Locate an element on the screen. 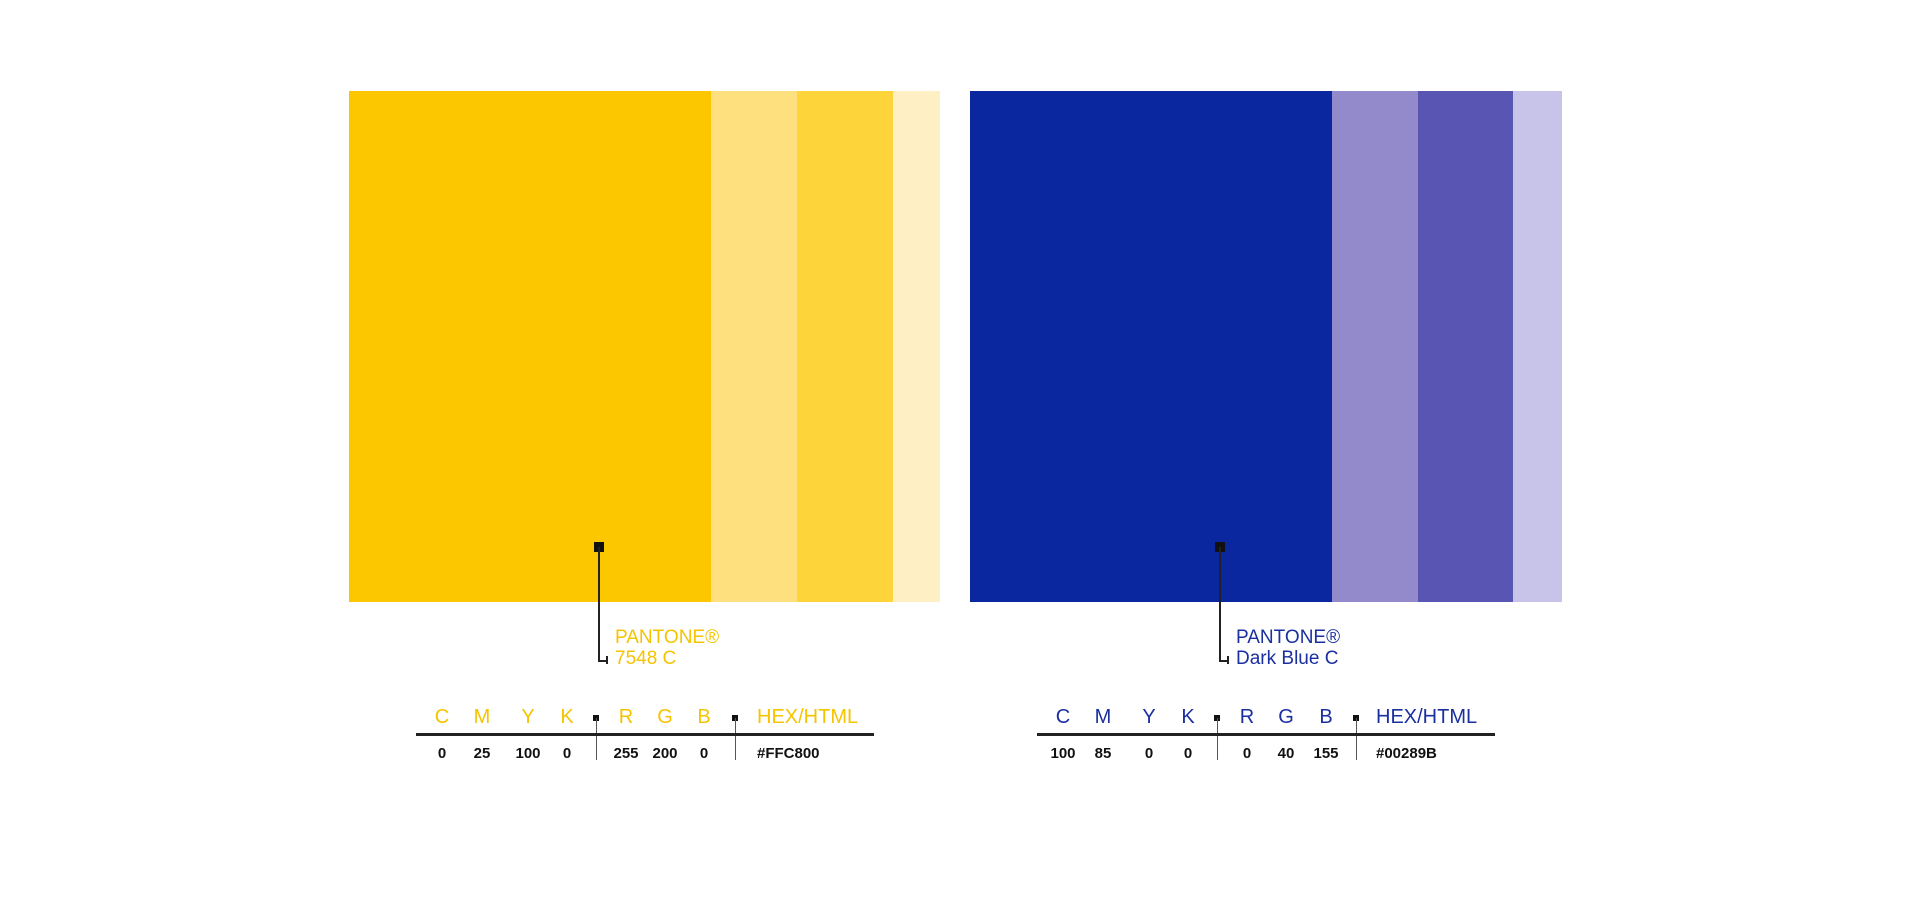 This screenshot has width=1920, height=918. value-hex: #00289B is located at coordinates (1406, 753).